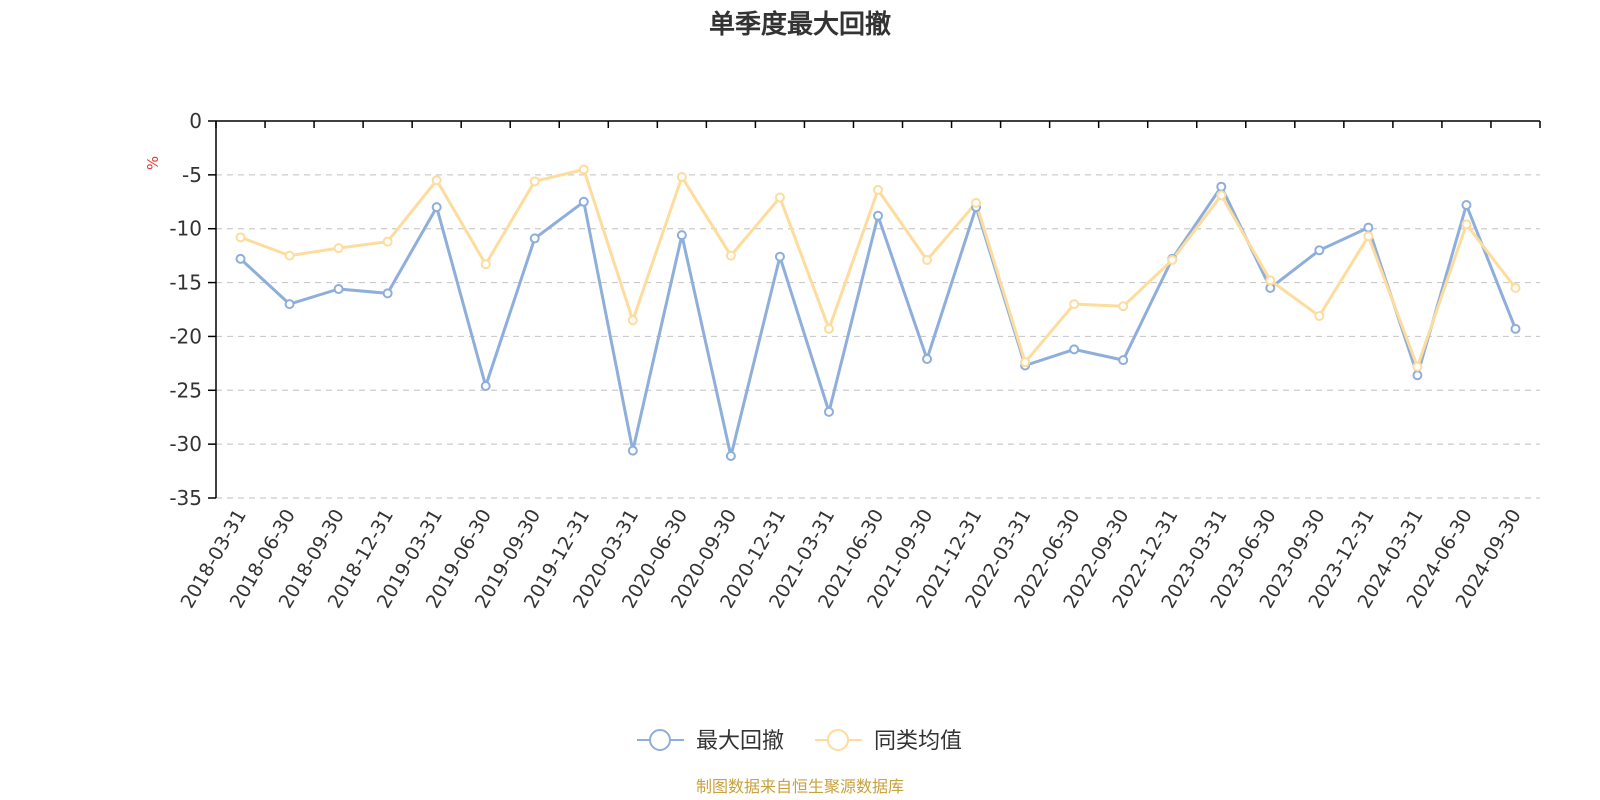  I want to click on y-axis-unit: %, so click(153, 163).